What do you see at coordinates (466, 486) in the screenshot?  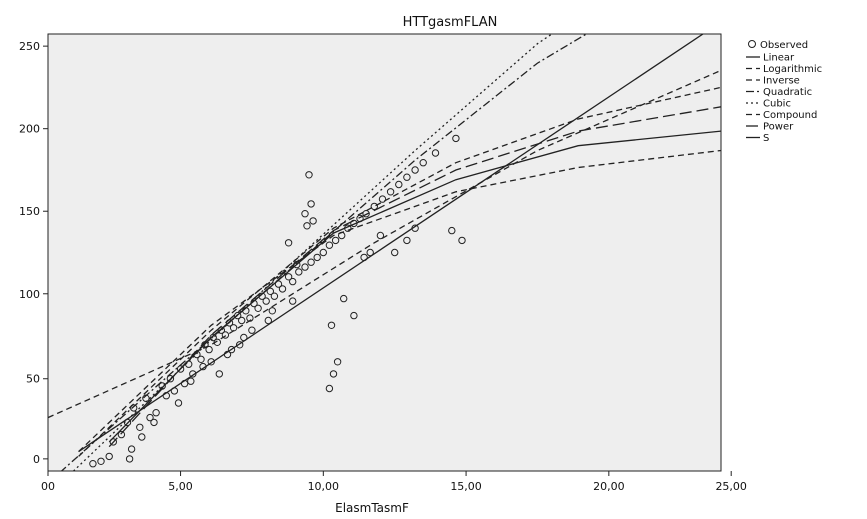 I see `x-tick-label: 15,00` at bounding box center [466, 486].